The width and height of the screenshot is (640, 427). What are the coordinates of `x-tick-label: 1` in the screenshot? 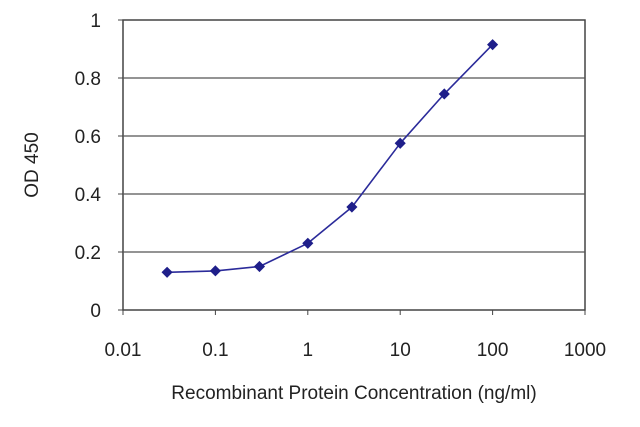 It's located at (308, 350).